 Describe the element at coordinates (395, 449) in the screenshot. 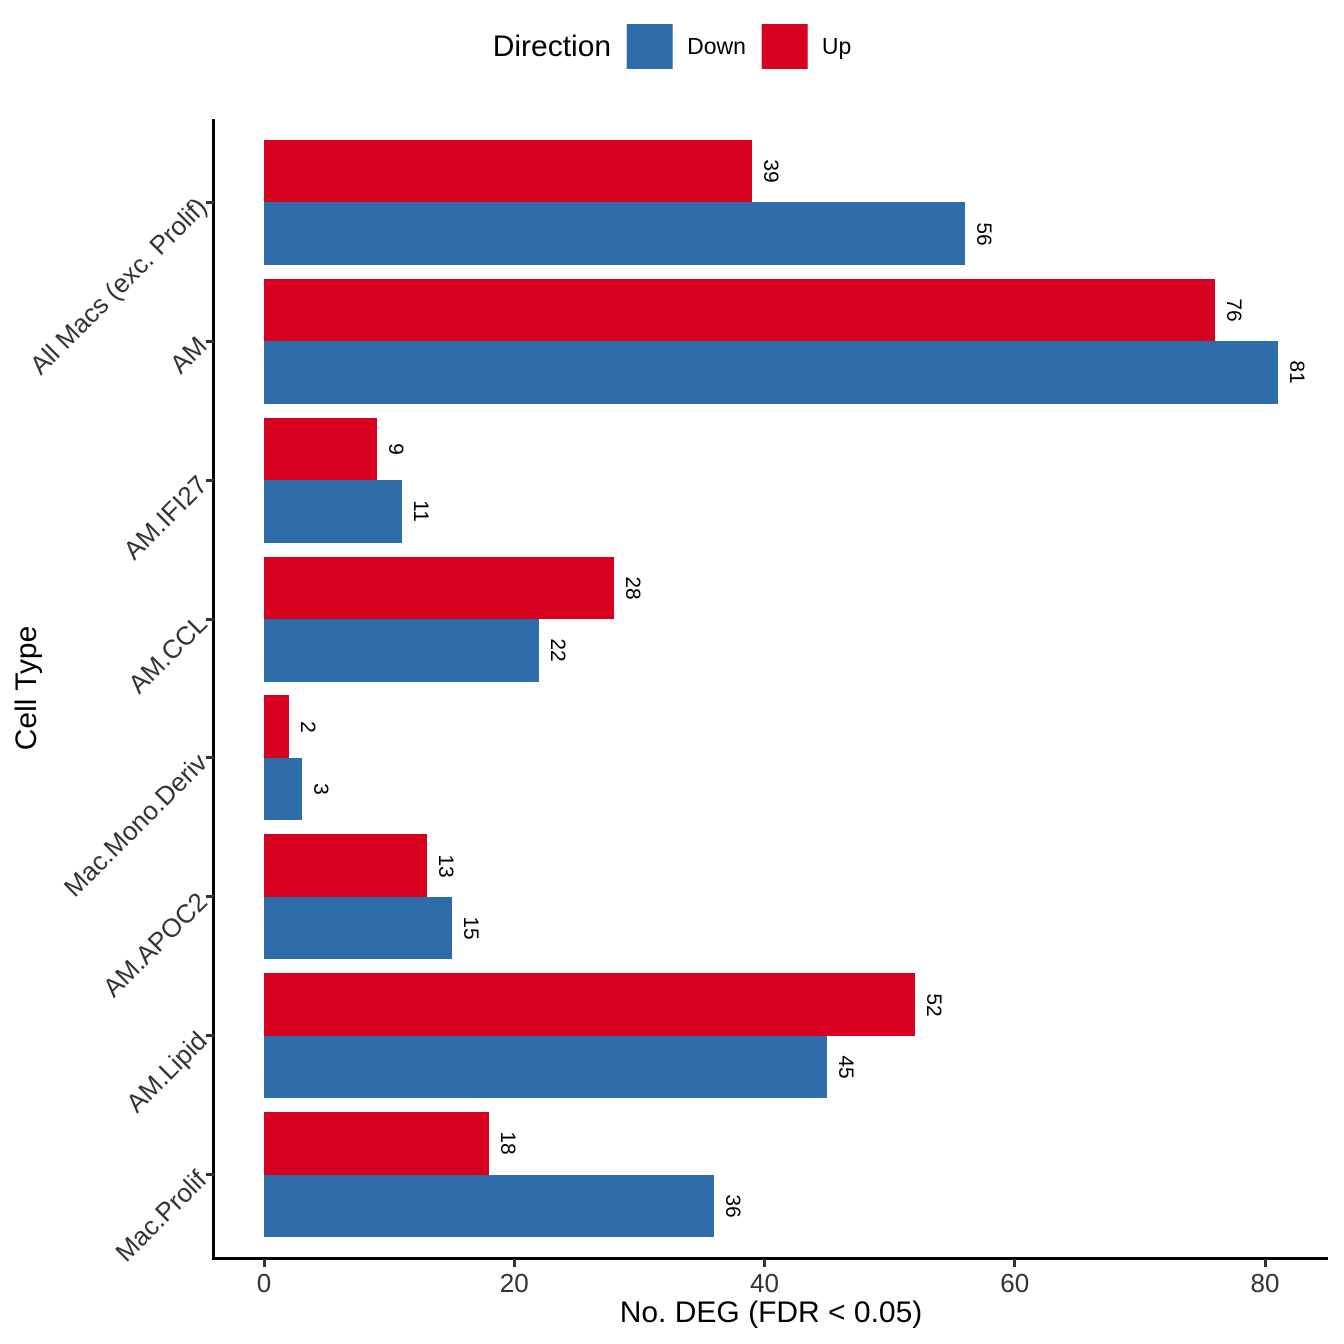

I see `bar-value-label: 9` at that location.